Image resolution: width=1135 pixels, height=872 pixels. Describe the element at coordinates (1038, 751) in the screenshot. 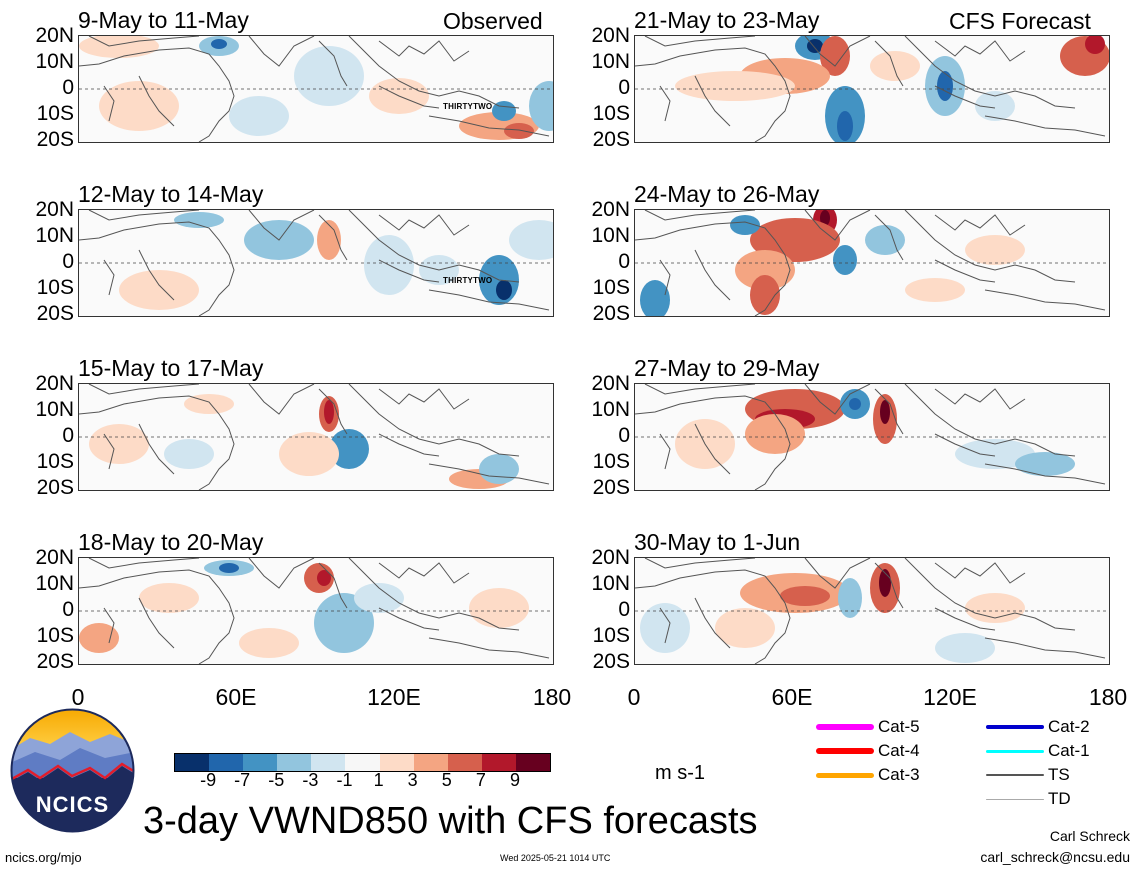

I see `legend-entry: Cat-1` at that location.